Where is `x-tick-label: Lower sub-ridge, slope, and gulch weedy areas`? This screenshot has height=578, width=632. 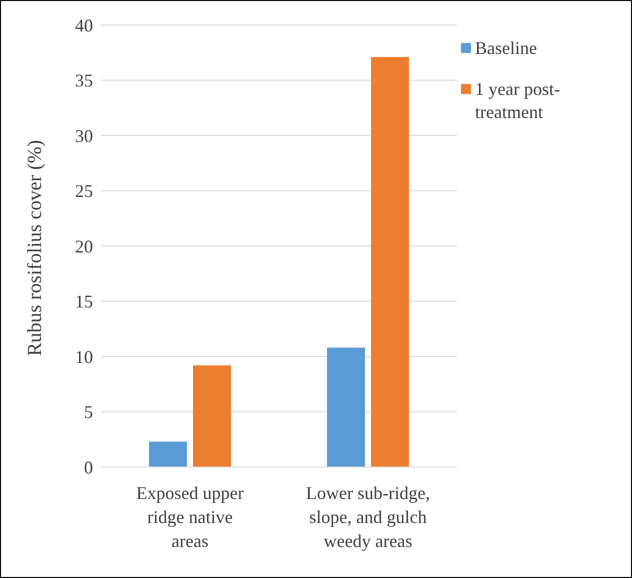
x-tick-label: Lower sub-ridge, slope, and gulch weedy areas is located at coordinates (368, 517).